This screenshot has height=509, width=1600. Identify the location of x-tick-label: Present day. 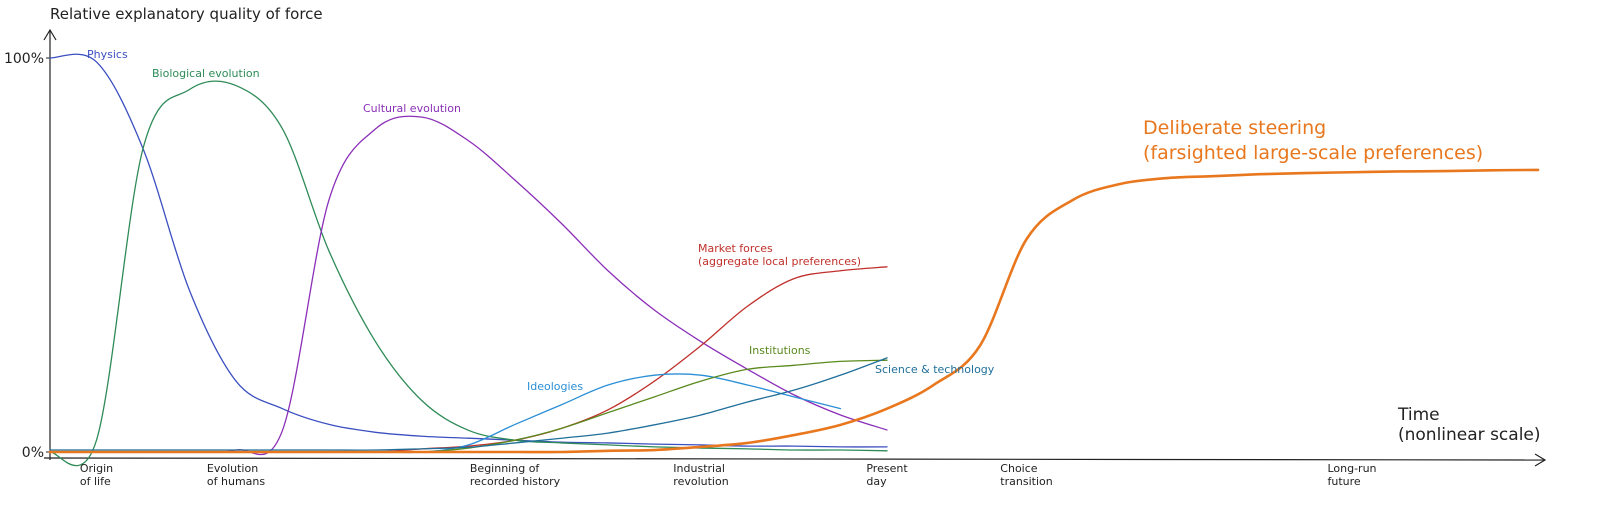
(887, 475).